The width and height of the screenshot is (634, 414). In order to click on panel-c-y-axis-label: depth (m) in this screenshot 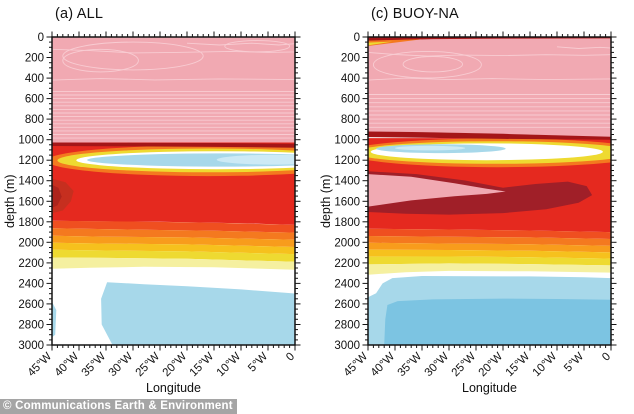, I will do `click(326, 201)`.